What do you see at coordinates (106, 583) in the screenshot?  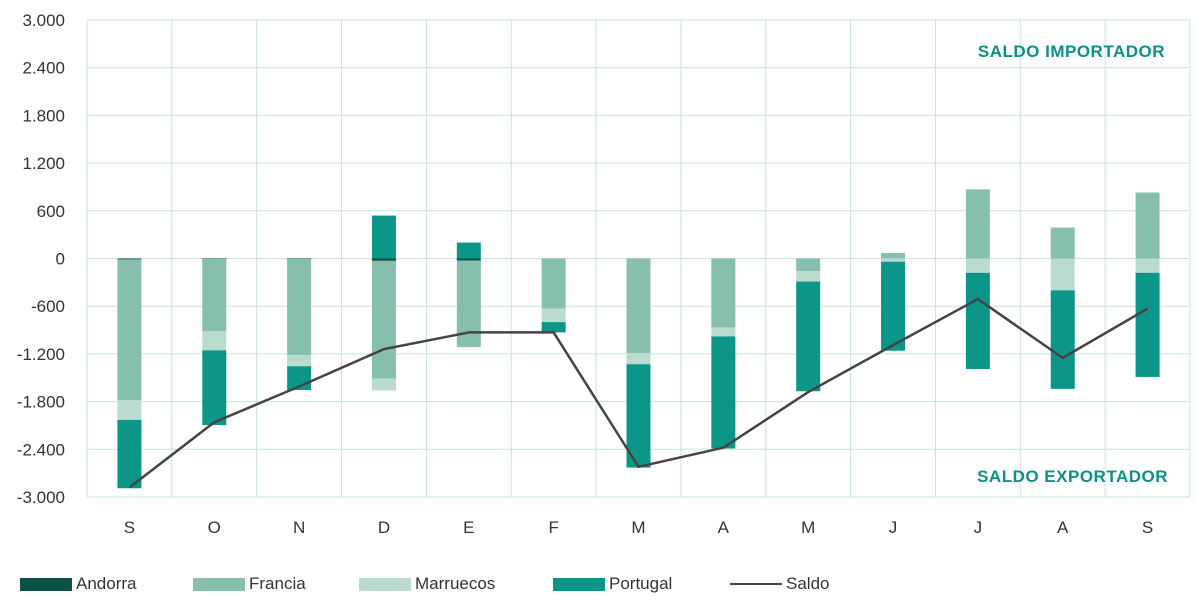 I see `legend-label-andorra: Andorra` at bounding box center [106, 583].